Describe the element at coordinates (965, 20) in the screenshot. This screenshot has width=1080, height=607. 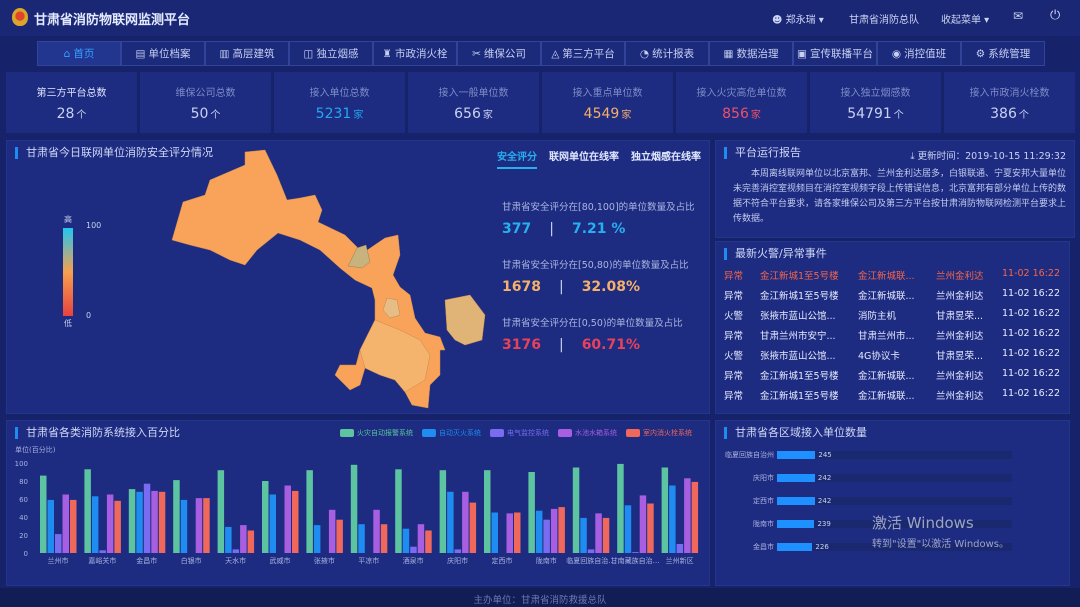
I see `collapse-menu-button: 收起菜单 ▾` at that location.